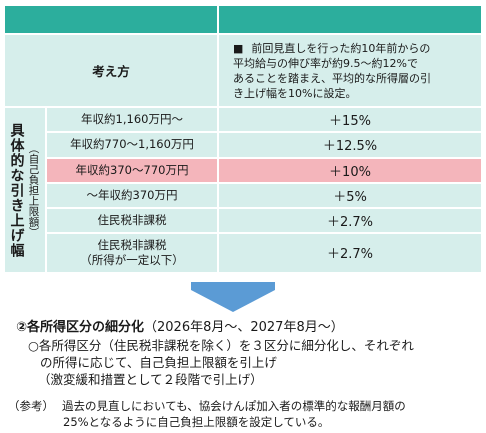  I want to click on side-label-main: 具体的な引き上げ幅, so click(16, 190).